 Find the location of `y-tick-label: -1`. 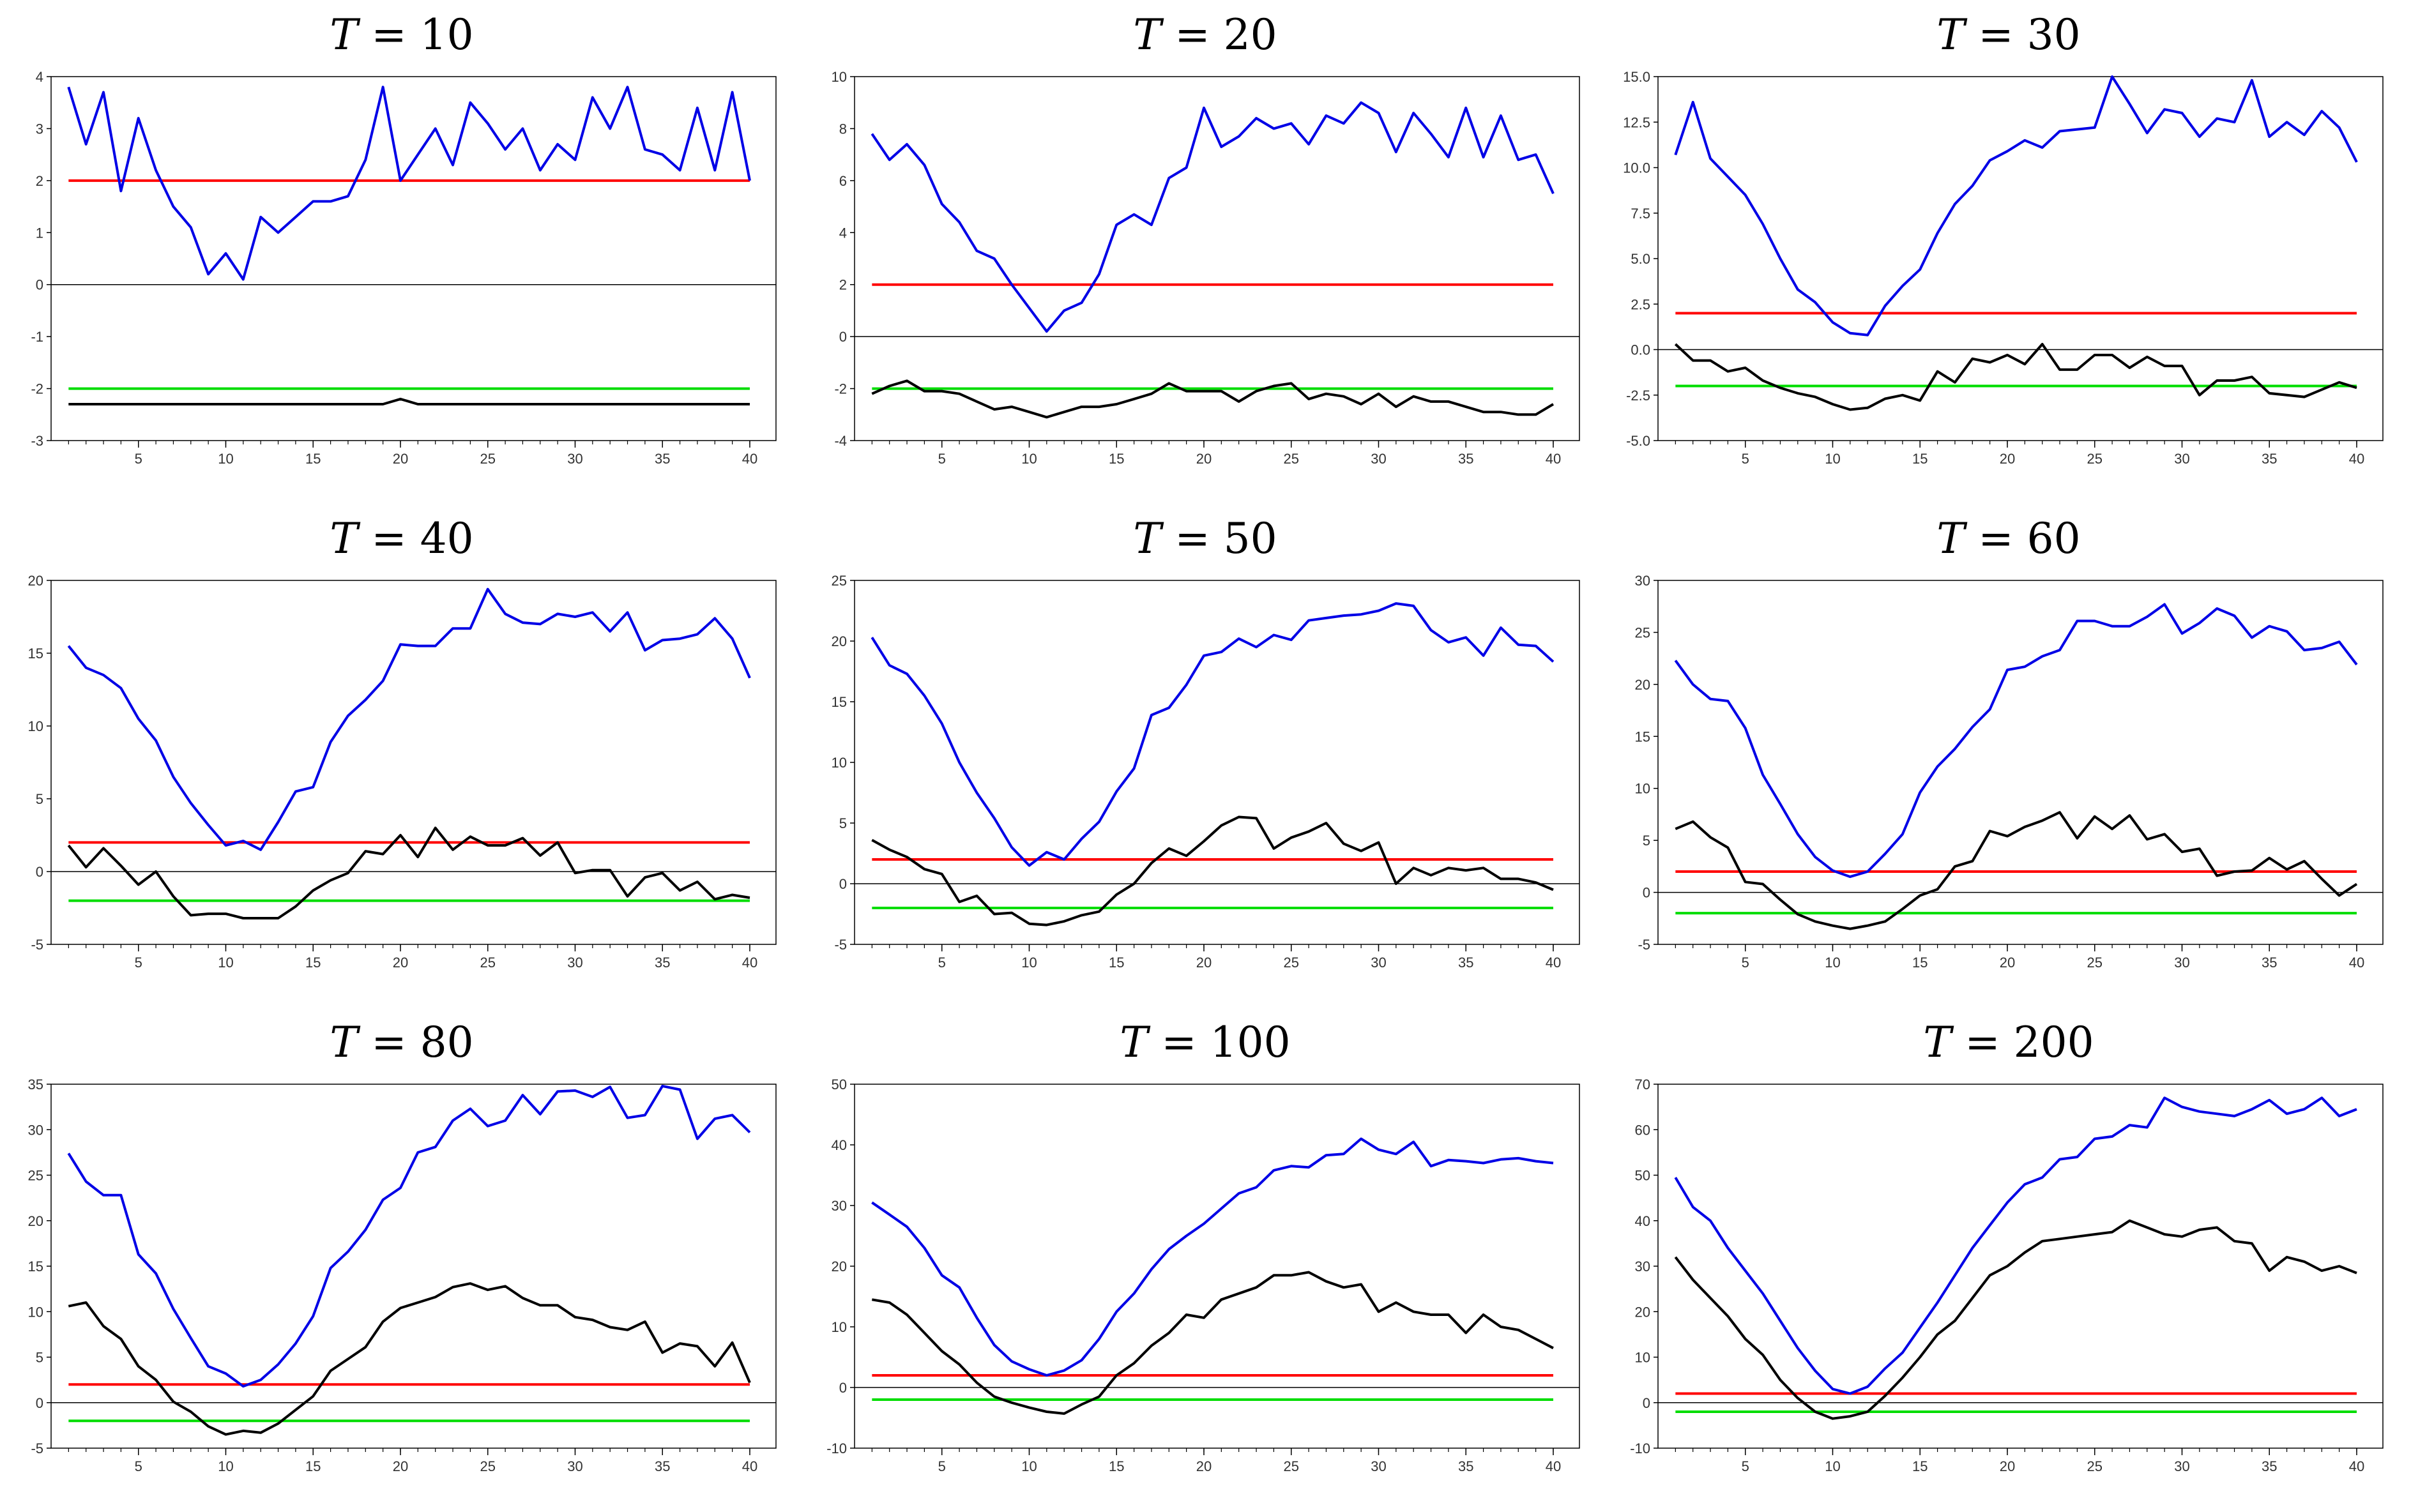

y-tick-label: -1 is located at coordinates (37, 337).